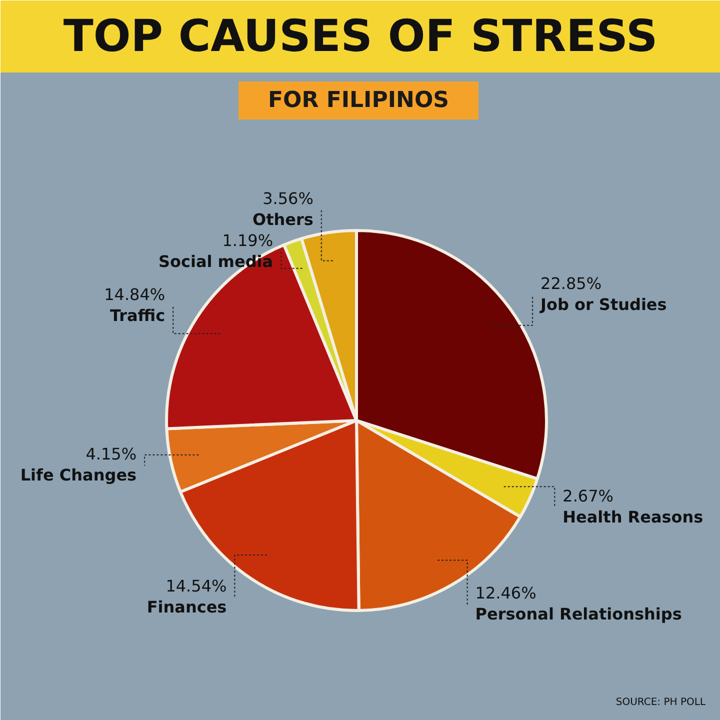 This screenshot has width=720, height=720. Describe the element at coordinates (196, 586) in the screenshot. I see `data-label: 14.54%` at that location.